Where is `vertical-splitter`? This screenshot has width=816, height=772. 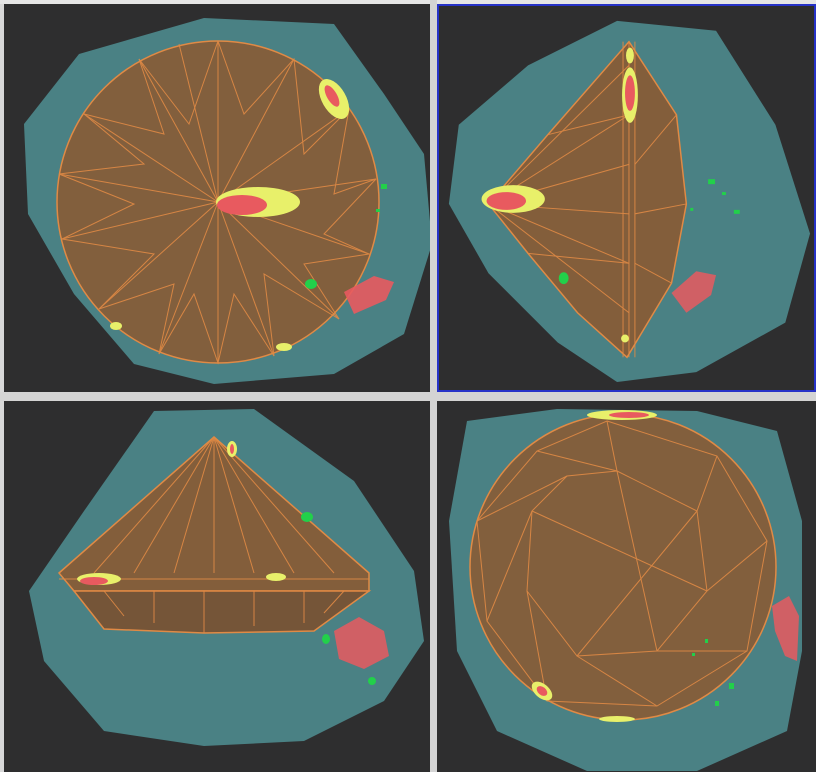 vertical-splitter is located at coordinates (433, 386).